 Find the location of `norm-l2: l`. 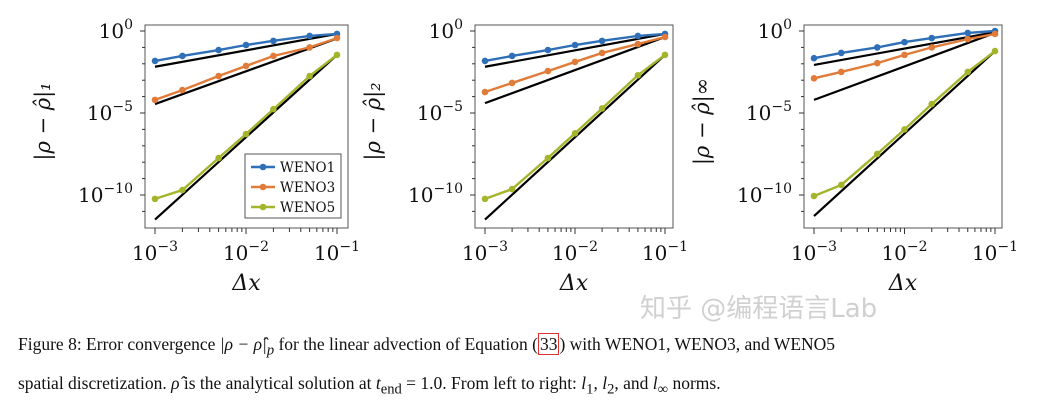

norm-l2: l is located at coordinates (605, 382).